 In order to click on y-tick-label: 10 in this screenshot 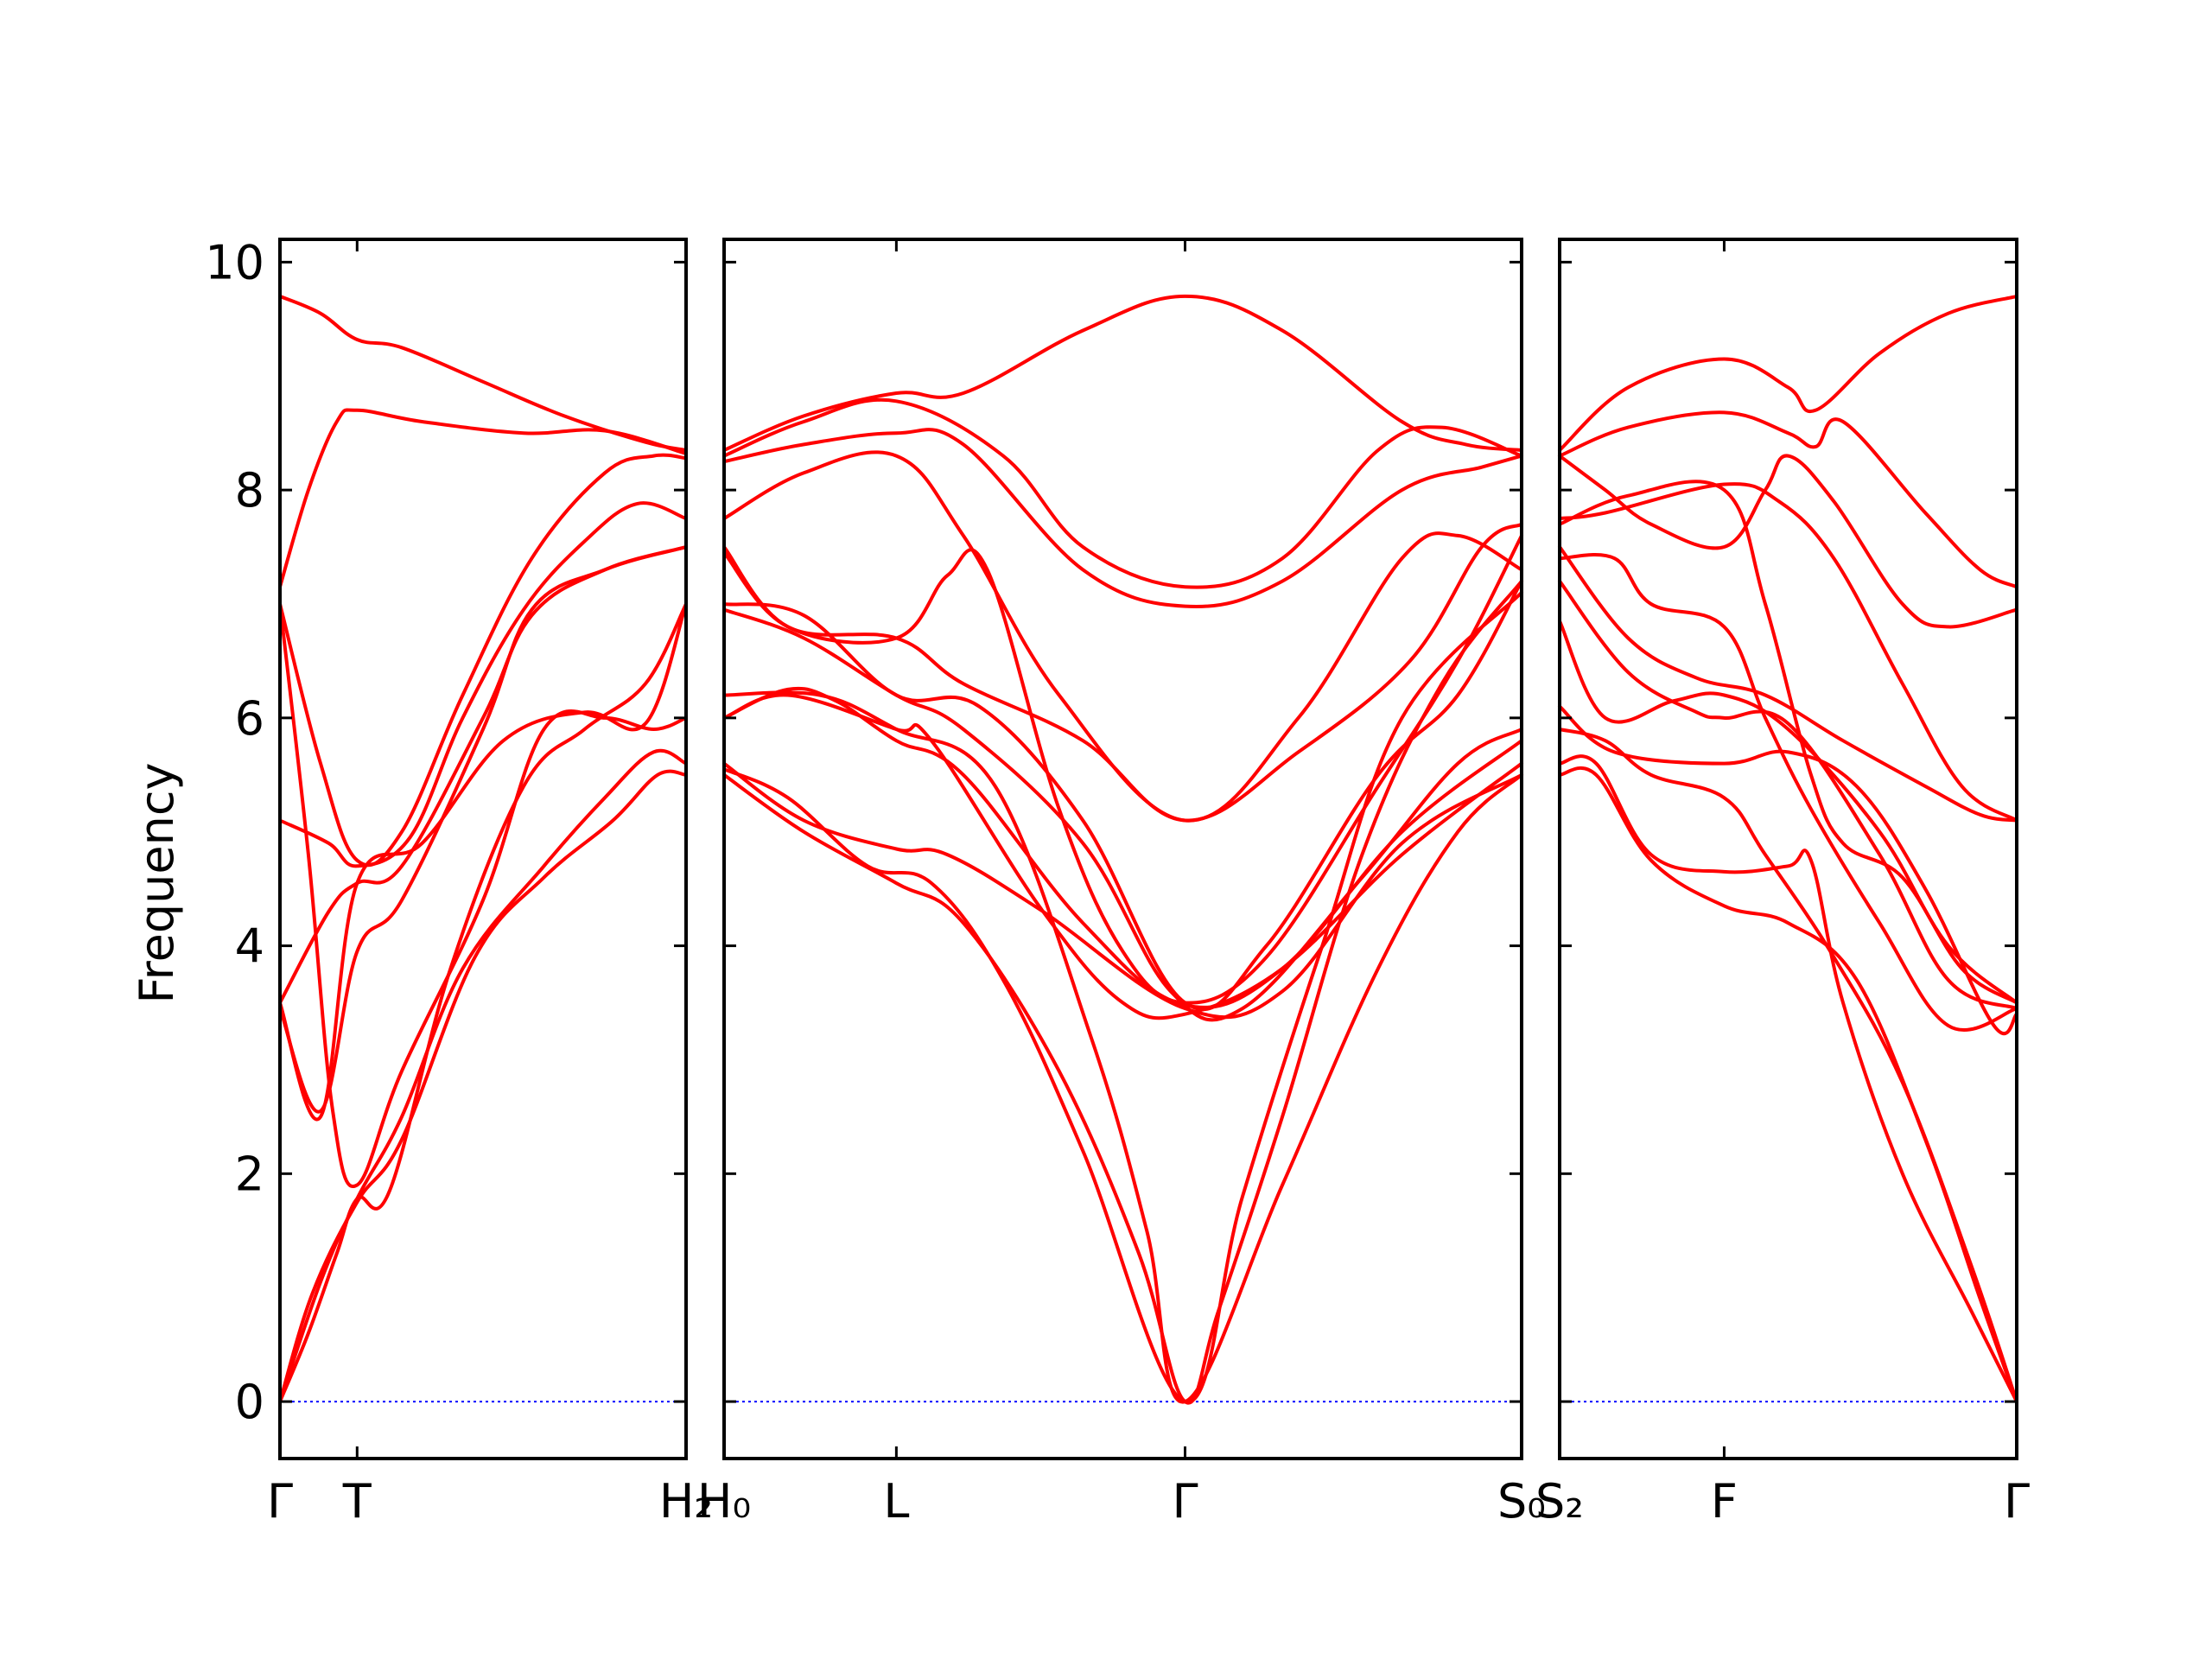, I will do `click(234, 262)`.